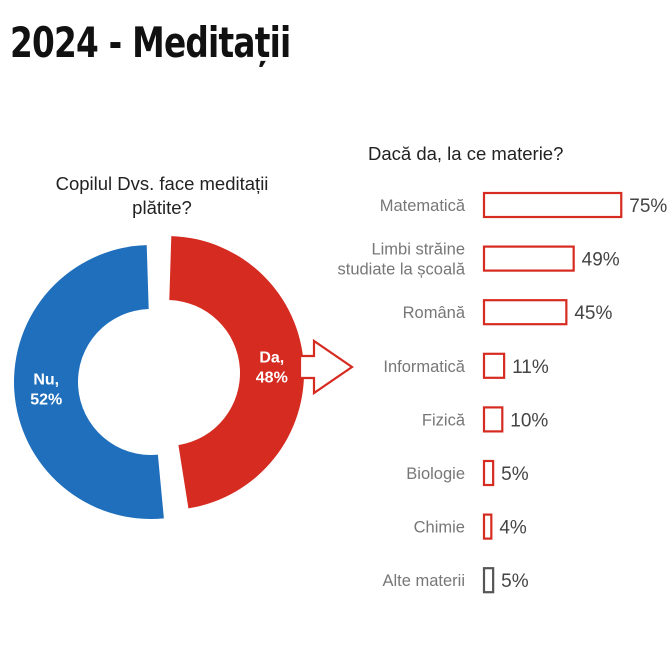  Describe the element at coordinates (46, 380) in the screenshot. I see `donut-slice-label: Nu,` at that location.